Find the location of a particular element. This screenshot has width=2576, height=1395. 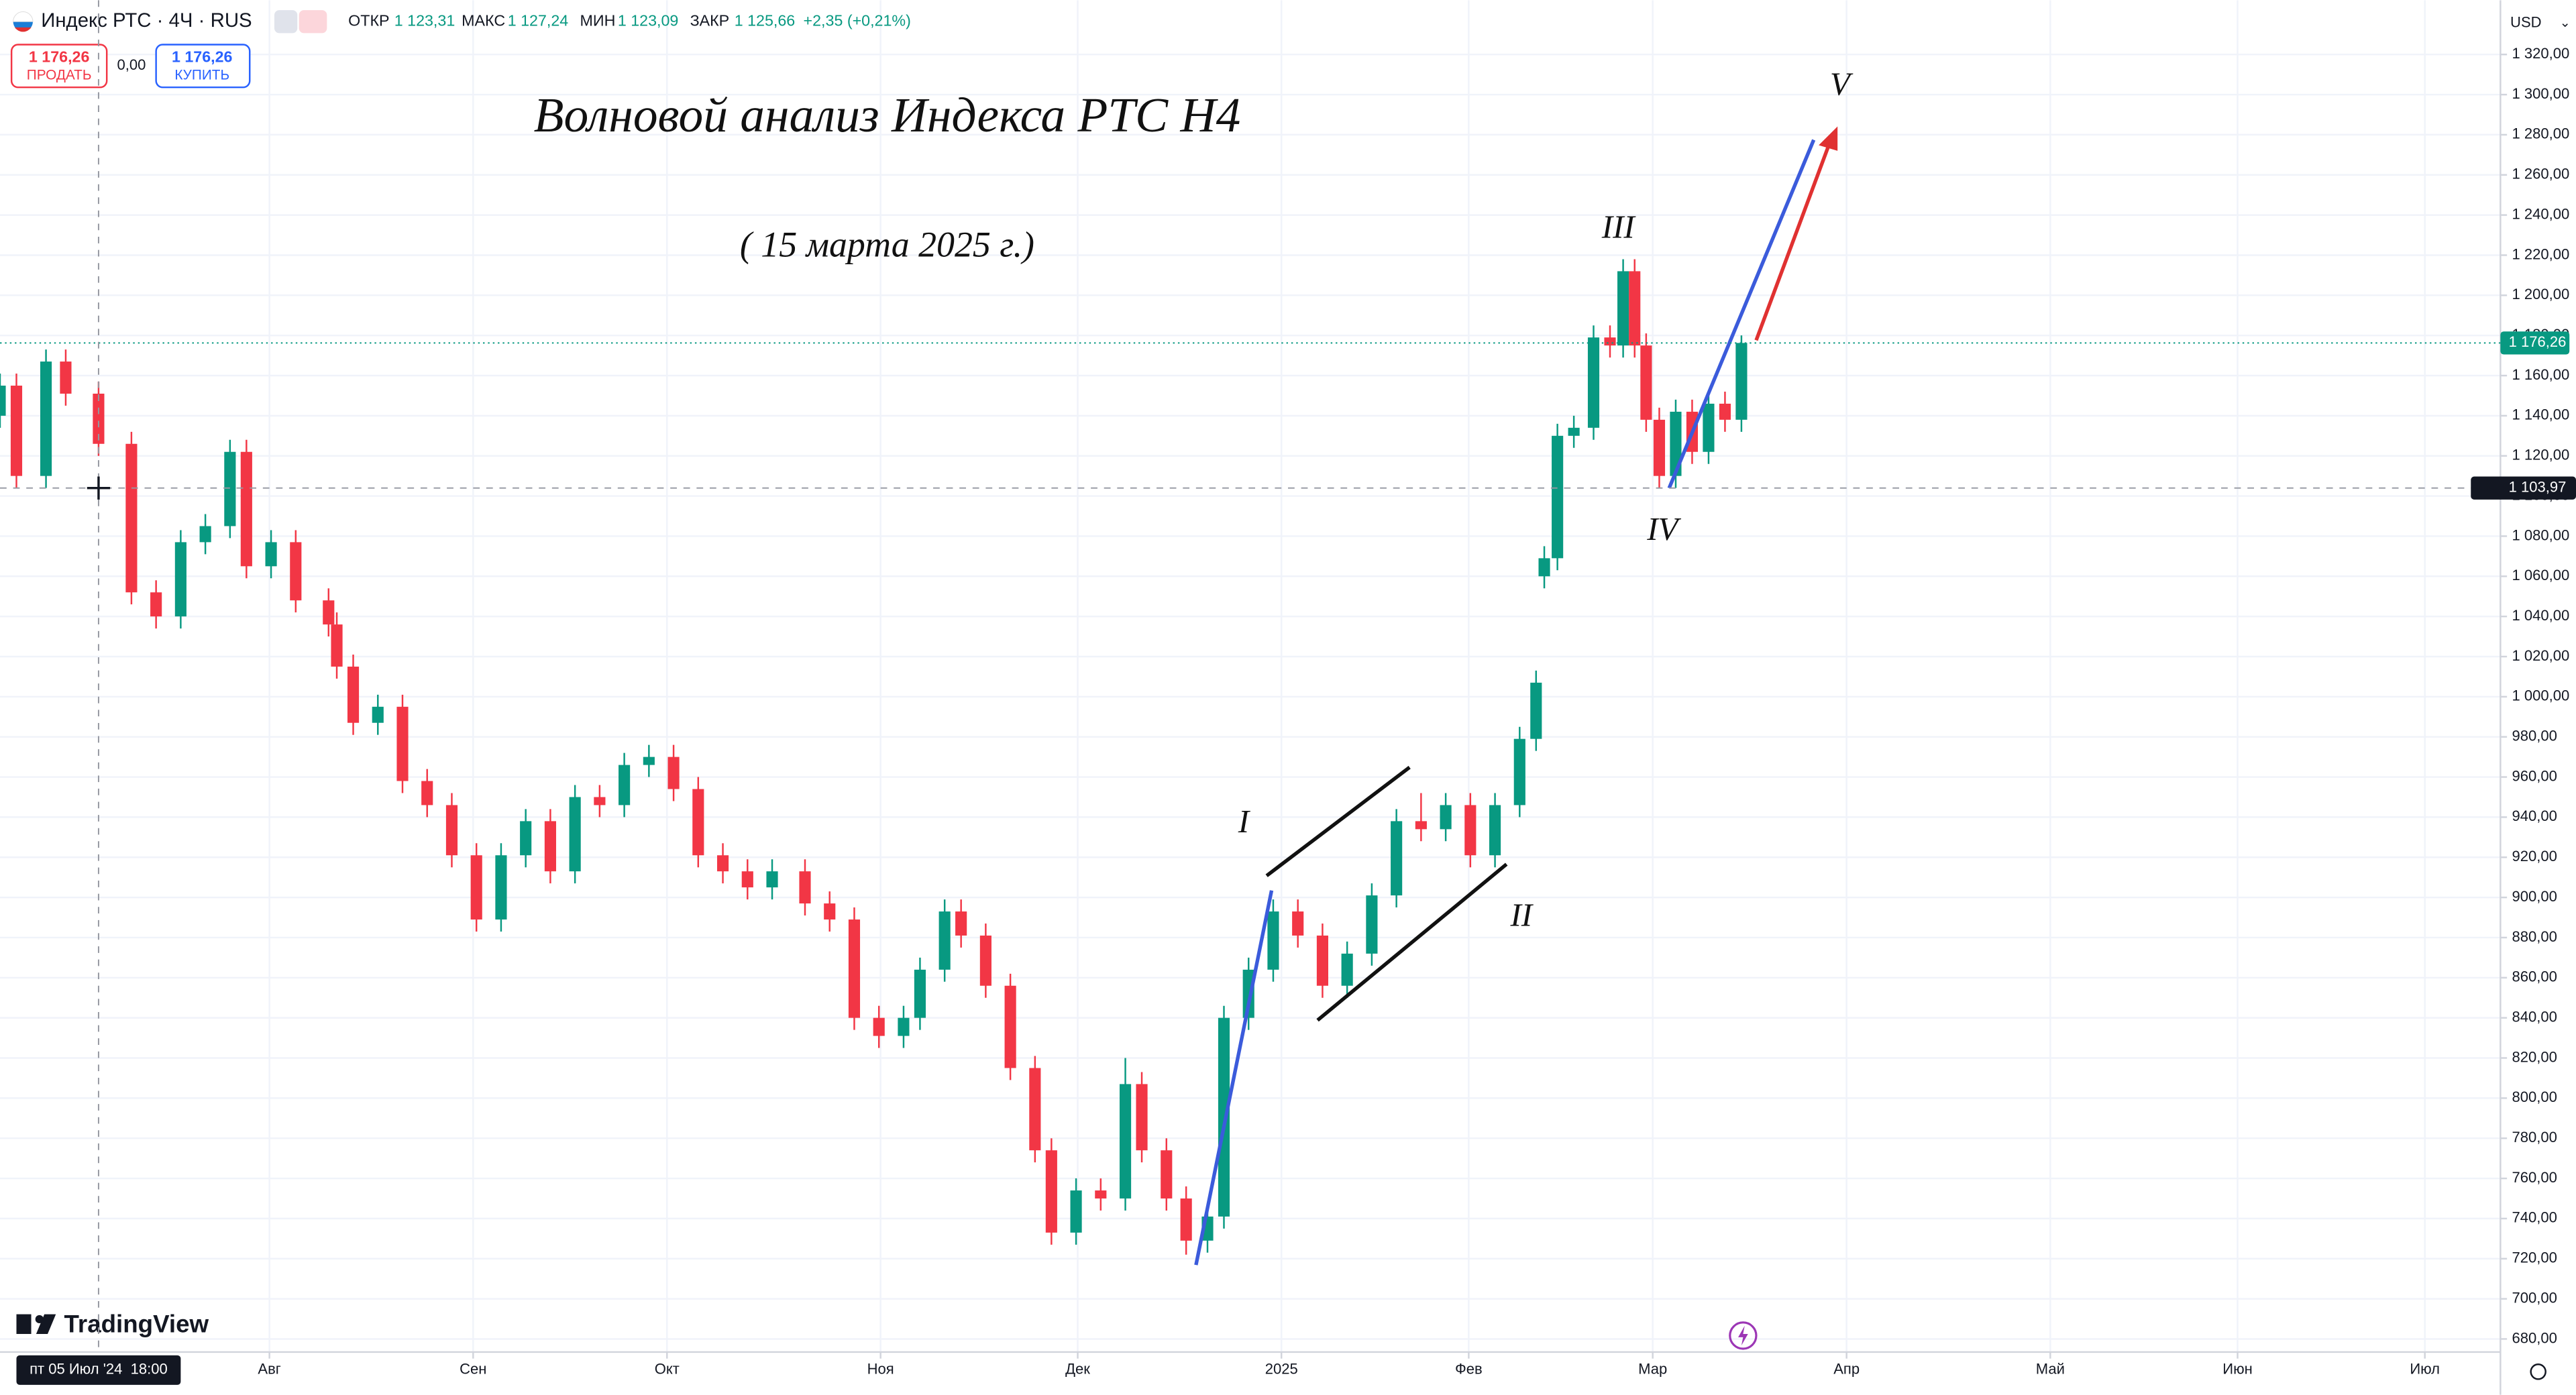

buy-button is located at coordinates (203, 66).